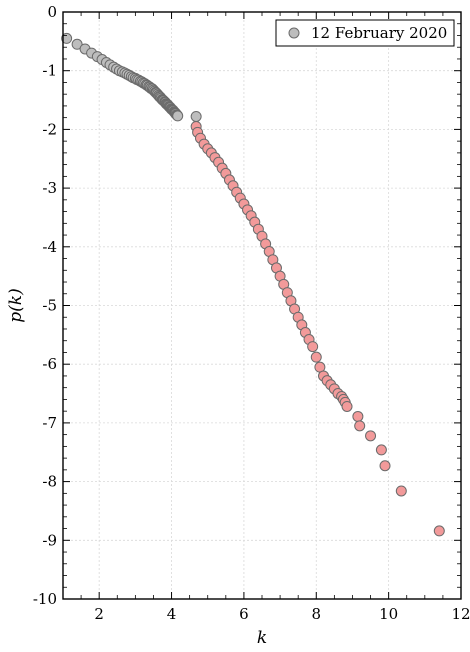 This screenshot has width=470, height=652. What do you see at coordinates (49, 71) in the screenshot?
I see `y-tick-label: -1` at bounding box center [49, 71].